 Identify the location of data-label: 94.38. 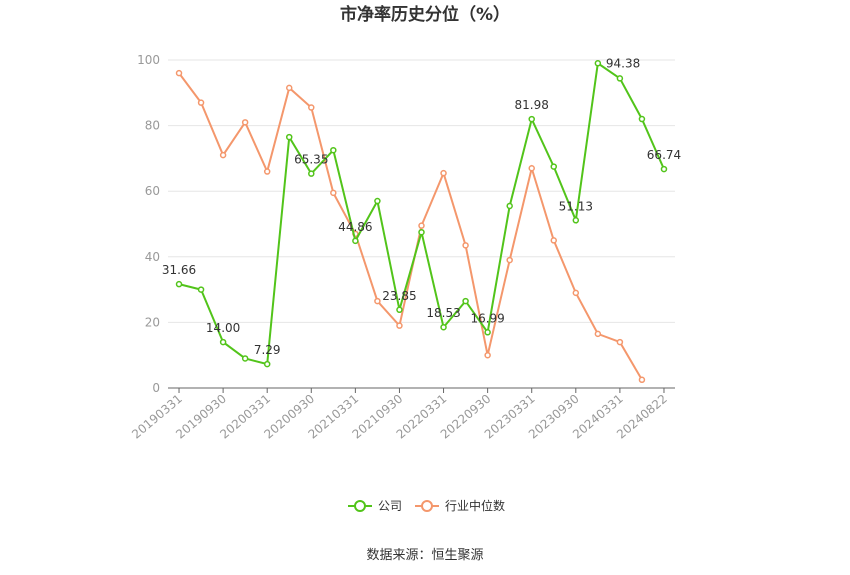
(623, 63).